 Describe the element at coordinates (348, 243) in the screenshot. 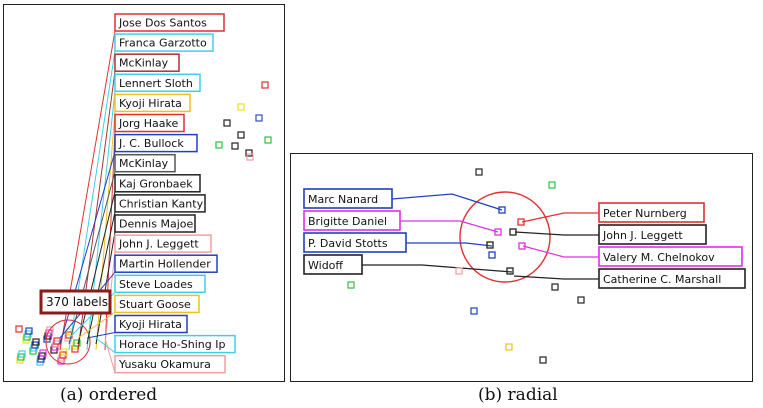

I see `label-text: P. David Stotts` at that location.